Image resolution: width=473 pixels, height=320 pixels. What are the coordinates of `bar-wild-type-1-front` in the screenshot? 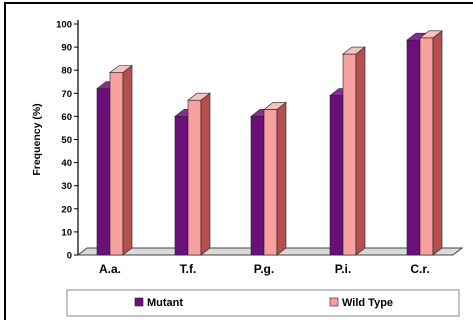 It's located at (194, 177).